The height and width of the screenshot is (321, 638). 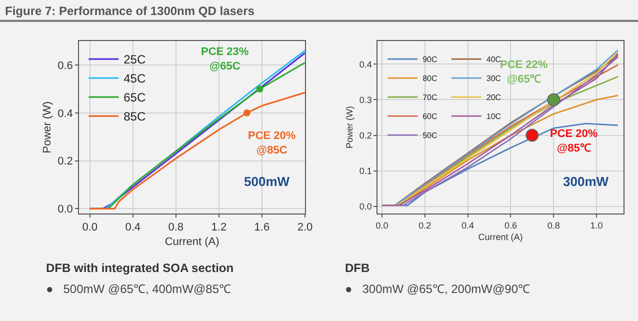 I want to click on legend-label: 65C, so click(x=135, y=97).